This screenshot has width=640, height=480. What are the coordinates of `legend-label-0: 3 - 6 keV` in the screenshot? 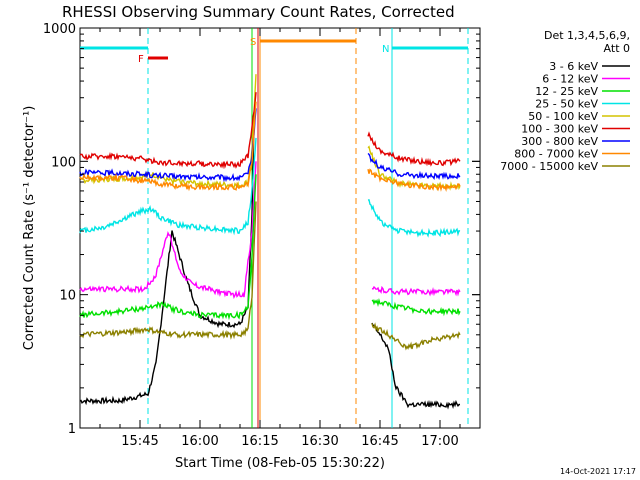 It's located at (573, 66).